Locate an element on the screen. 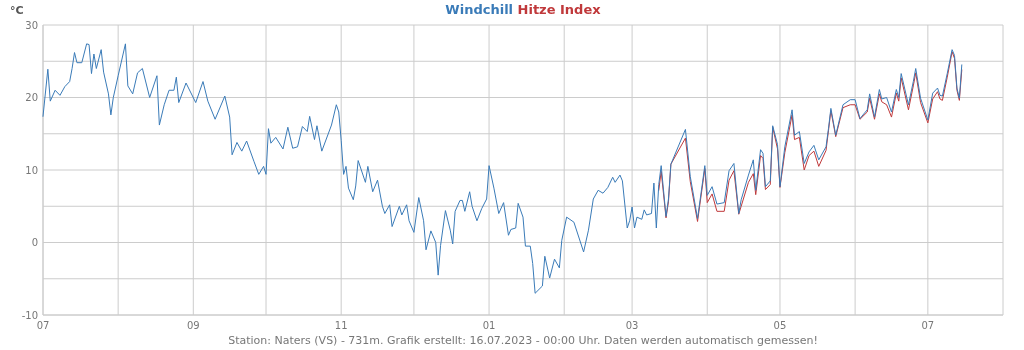  y-tick-label: 20 is located at coordinates (31, 97).